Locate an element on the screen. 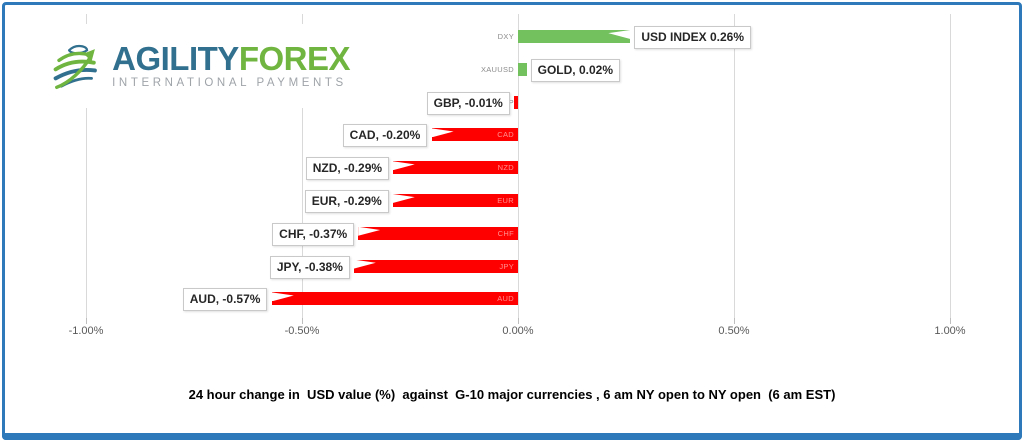 This screenshot has height=442, width=1024. bar-data-label: AUD, -0.57% is located at coordinates (225, 300).